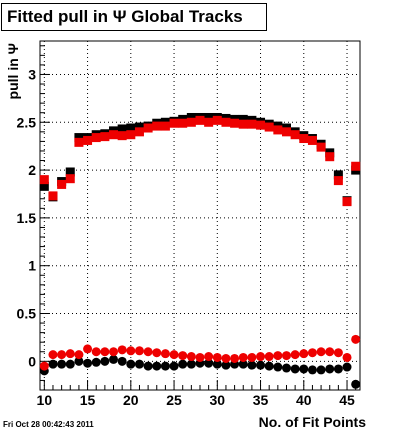  Describe the element at coordinates (13, 71) in the screenshot. I see `y-axis-label: pull in Ψ` at that location.